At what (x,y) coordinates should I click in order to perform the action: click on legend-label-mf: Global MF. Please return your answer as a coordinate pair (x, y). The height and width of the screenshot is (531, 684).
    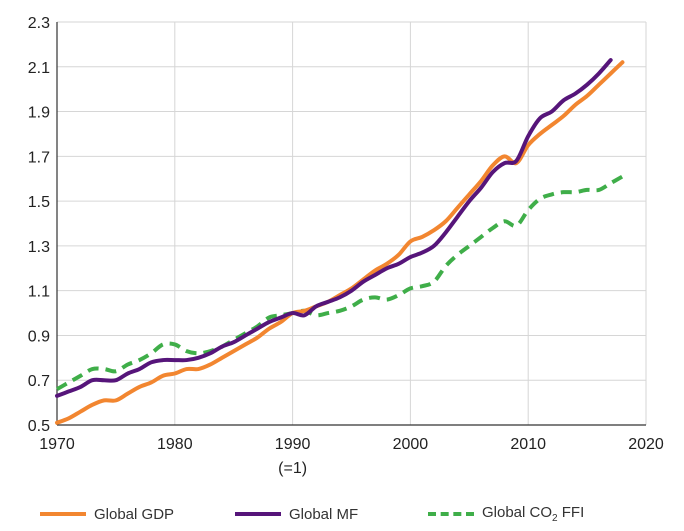
    Looking at the image, I should click on (324, 514).